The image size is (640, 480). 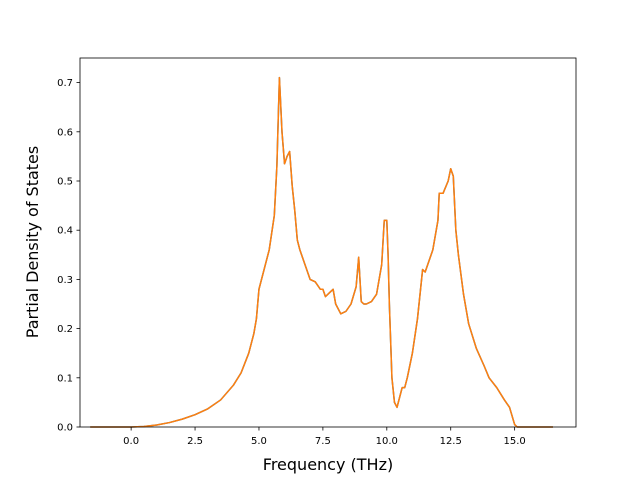 What do you see at coordinates (451, 441) in the screenshot?
I see `x-tick-label: 12.5` at bounding box center [451, 441].